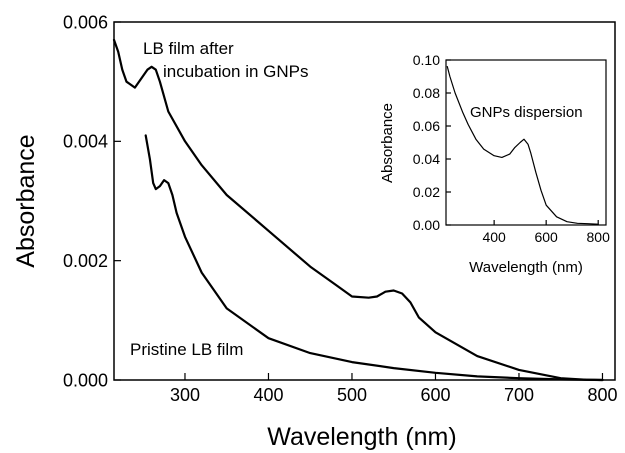  I want to click on annotation-incubation-in-gnps: incubation in GNPs, so click(236, 71).